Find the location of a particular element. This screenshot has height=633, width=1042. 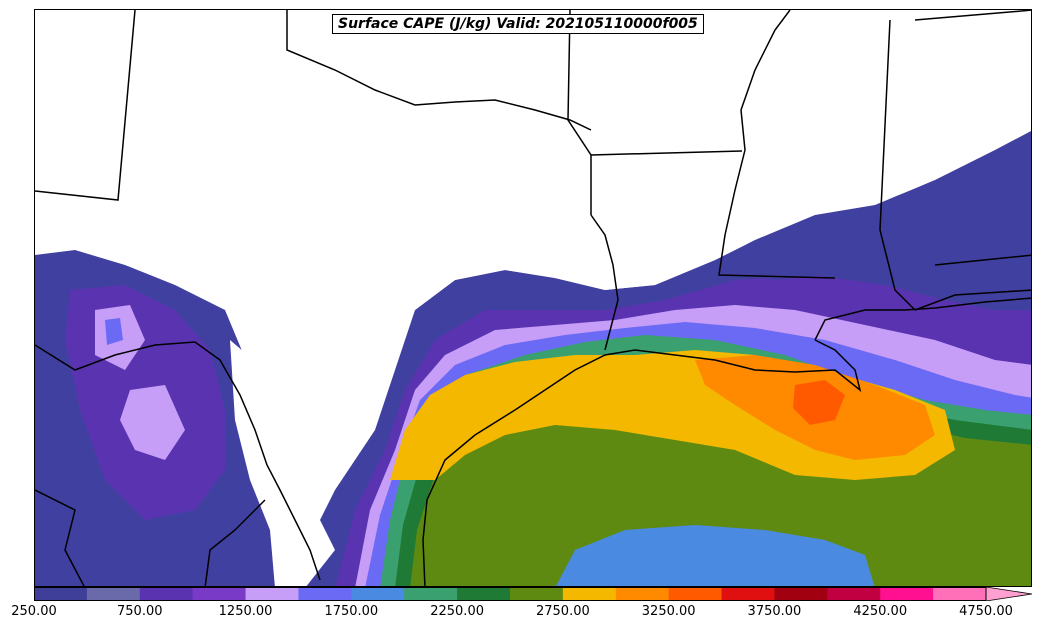

colorbar-tick-label: 3250.00 is located at coordinates (668, 611).